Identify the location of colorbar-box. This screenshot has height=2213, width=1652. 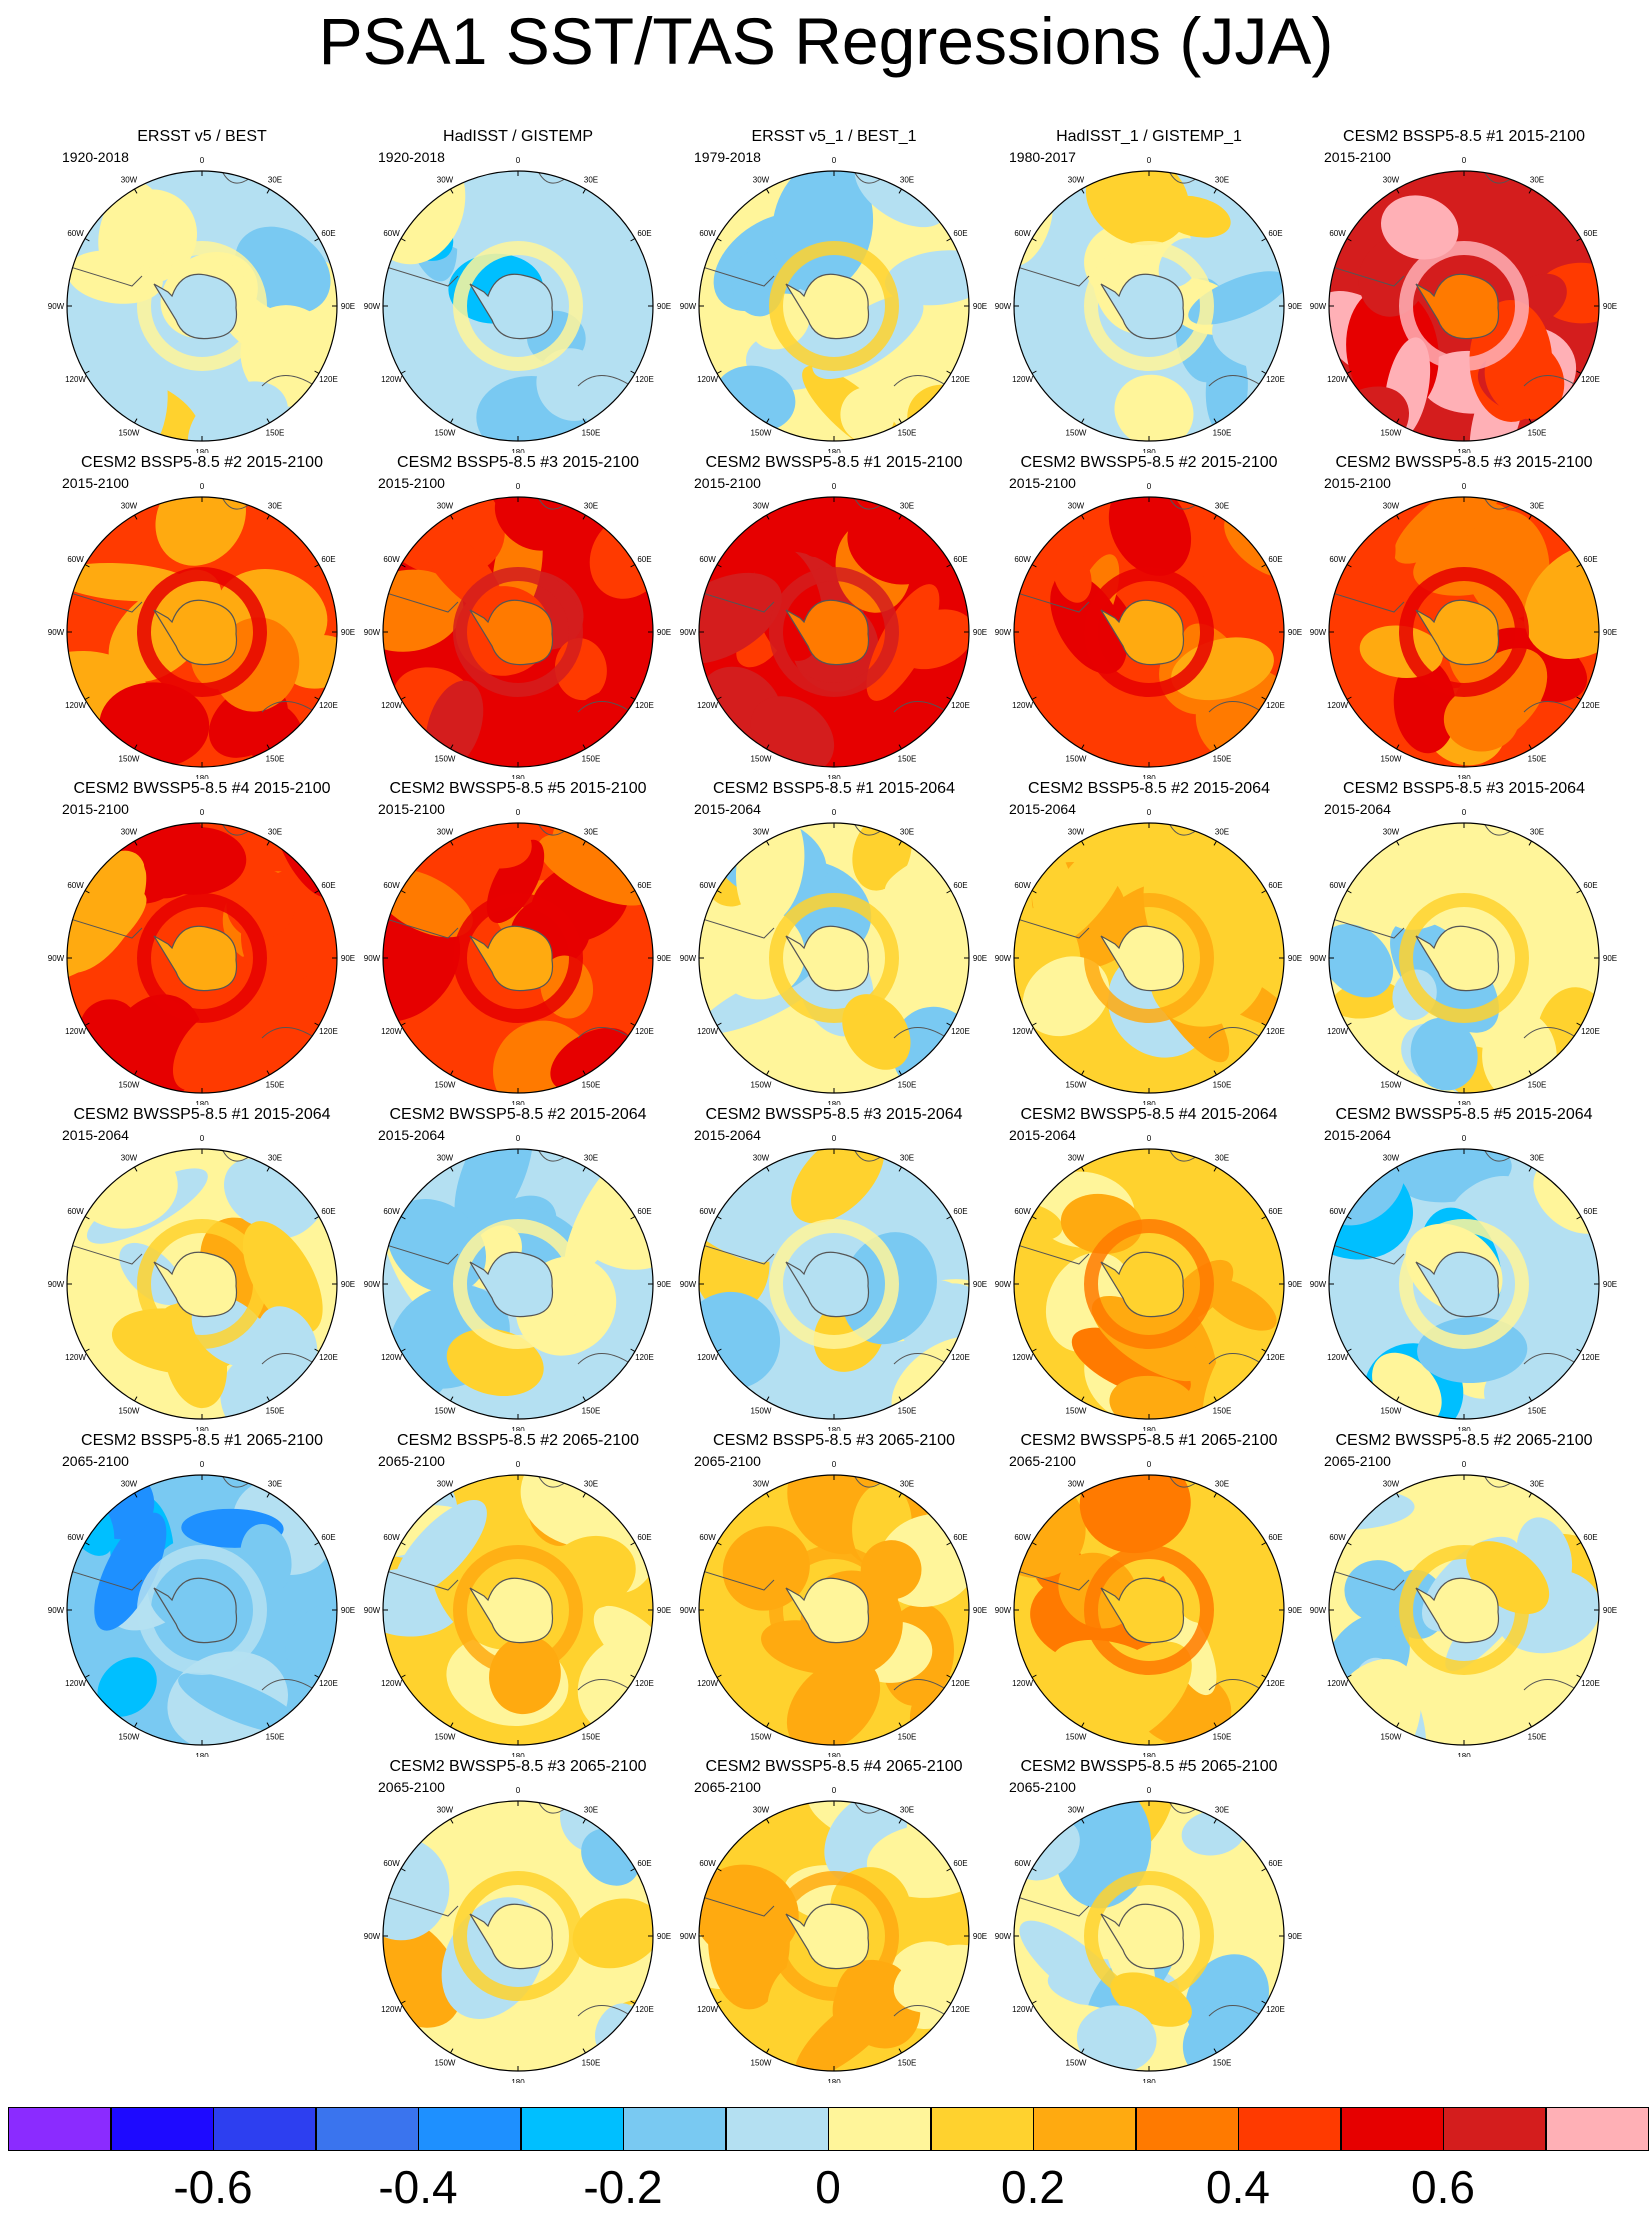
(264, 2129).